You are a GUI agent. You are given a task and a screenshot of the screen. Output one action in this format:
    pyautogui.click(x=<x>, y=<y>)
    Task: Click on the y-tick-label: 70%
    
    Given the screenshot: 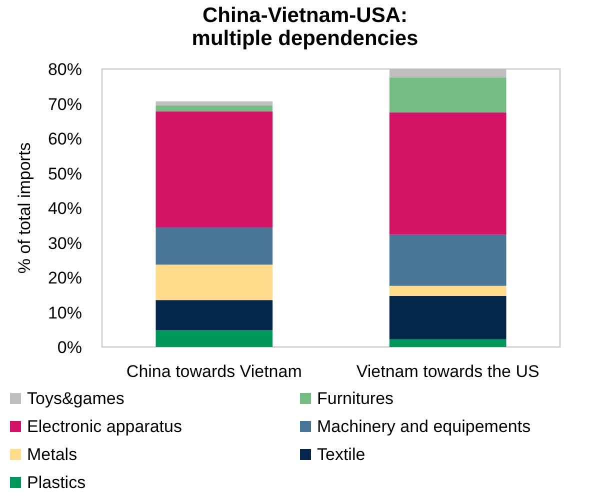 What is the action you would take?
    pyautogui.click(x=65, y=104)
    